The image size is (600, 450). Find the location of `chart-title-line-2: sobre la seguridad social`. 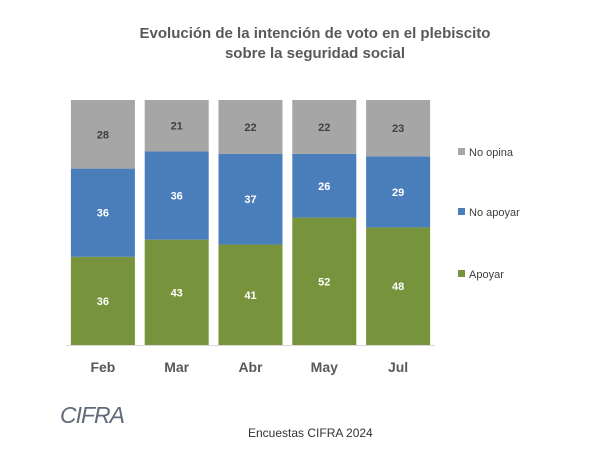

chart-title-line-2: sobre la seguridad social is located at coordinates (315, 53).